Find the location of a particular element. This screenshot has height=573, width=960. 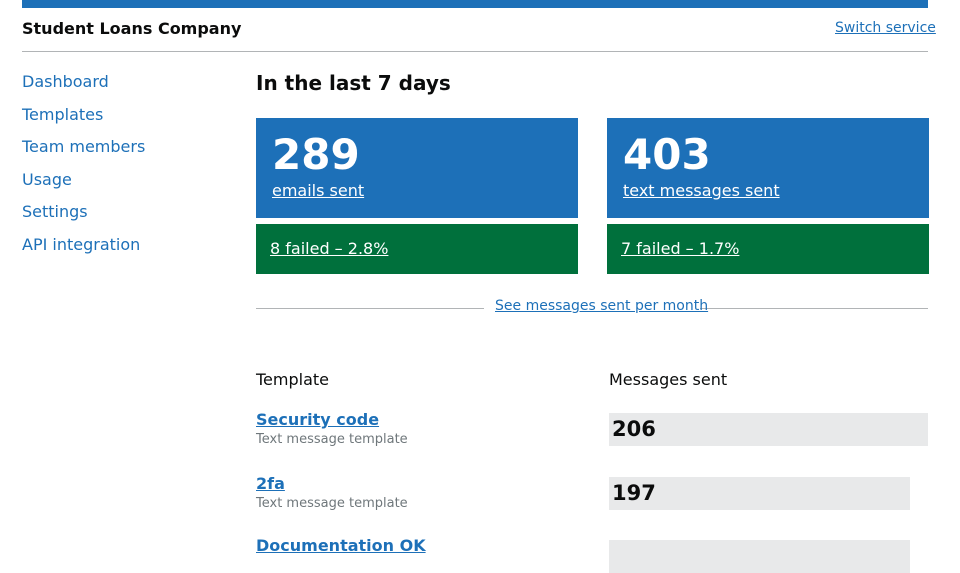

service-name: Student Loans Company is located at coordinates (132, 28).